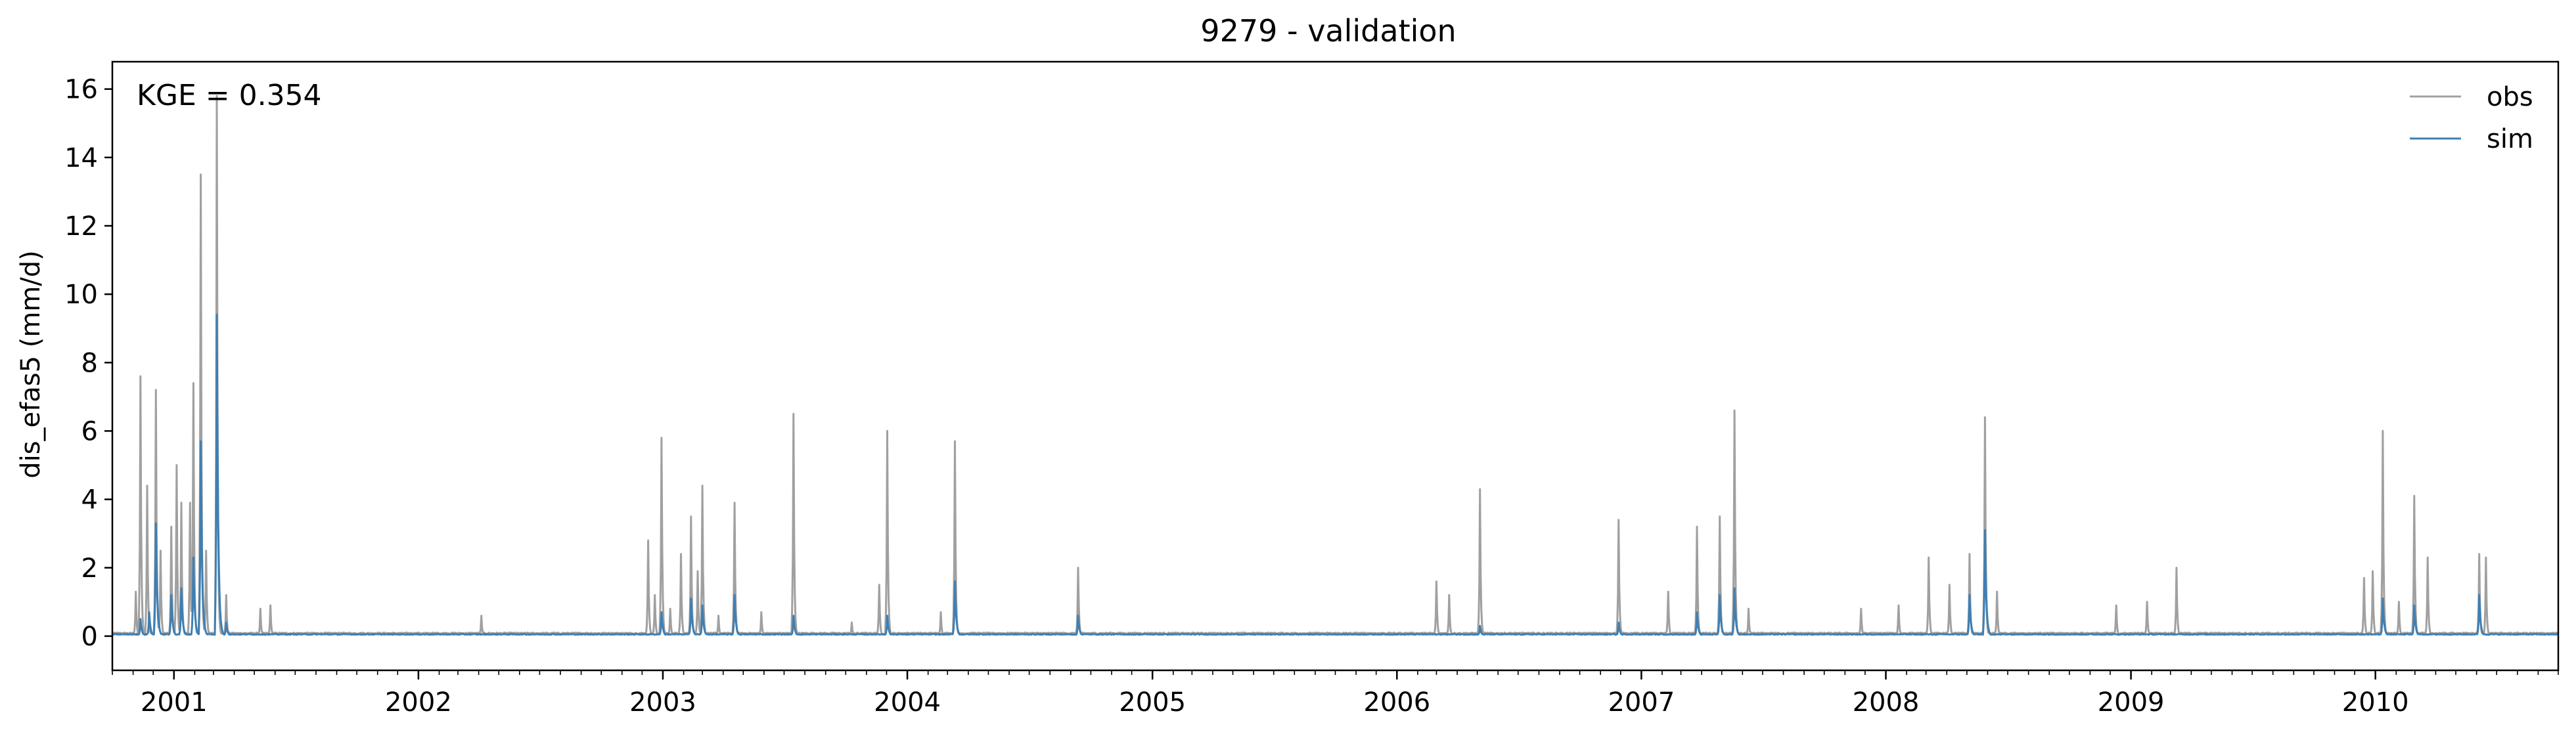 The width and height of the screenshot is (2576, 734). Describe the element at coordinates (31, 364) in the screenshot. I see `y-axis-label: dis_efas5 (mm/d)` at that location.